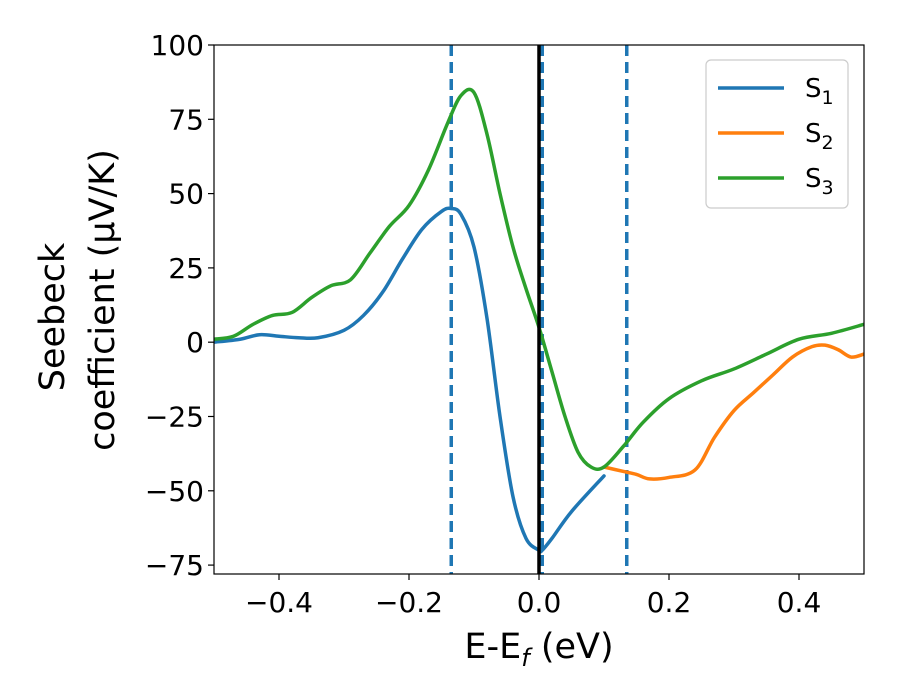 The image size is (900, 700). I want to click on x-tick-label: 0.4, so click(799, 602).